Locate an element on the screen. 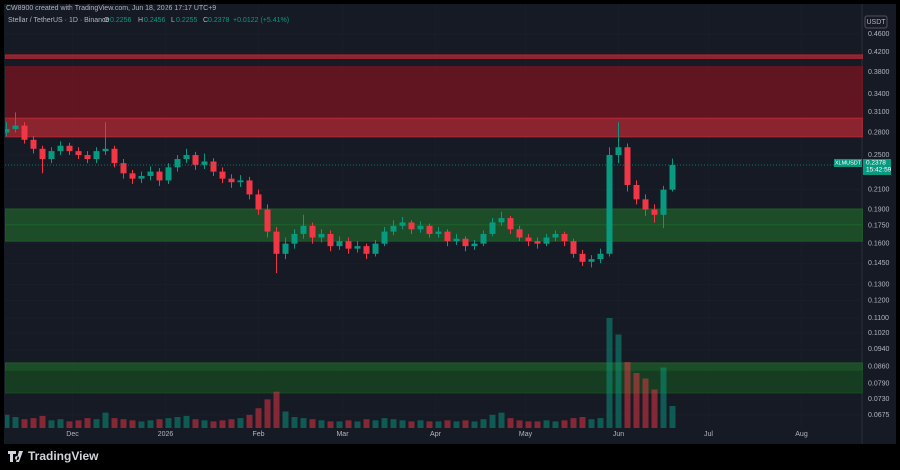 This screenshot has height=470, width=900. price-time: 15:42:59 is located at coordinates (879, 170).